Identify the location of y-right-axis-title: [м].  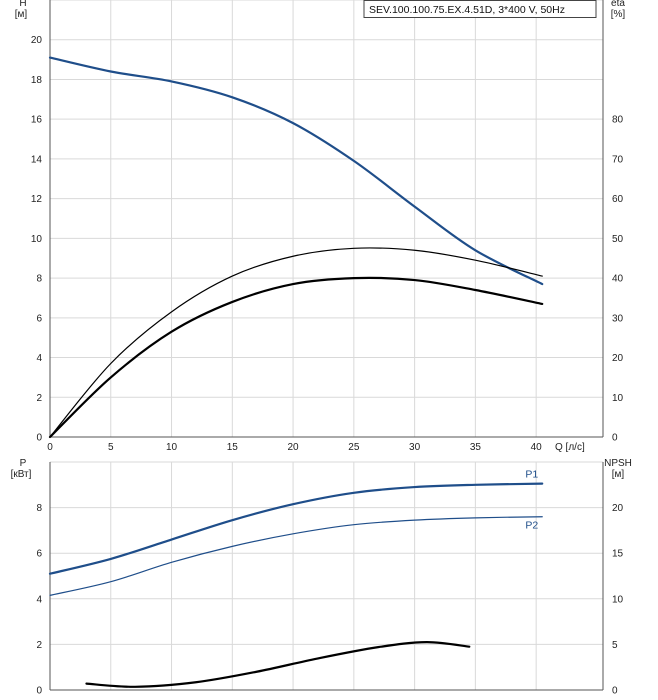
(618, 474).